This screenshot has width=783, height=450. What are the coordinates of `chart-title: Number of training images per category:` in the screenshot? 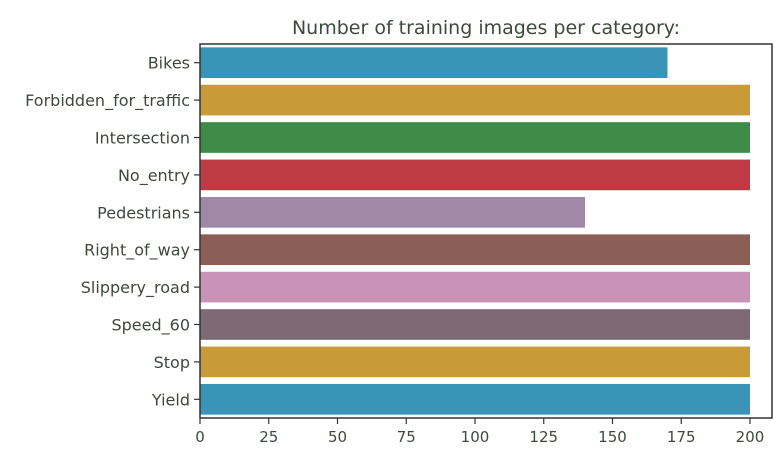 It's located at (486, 28).